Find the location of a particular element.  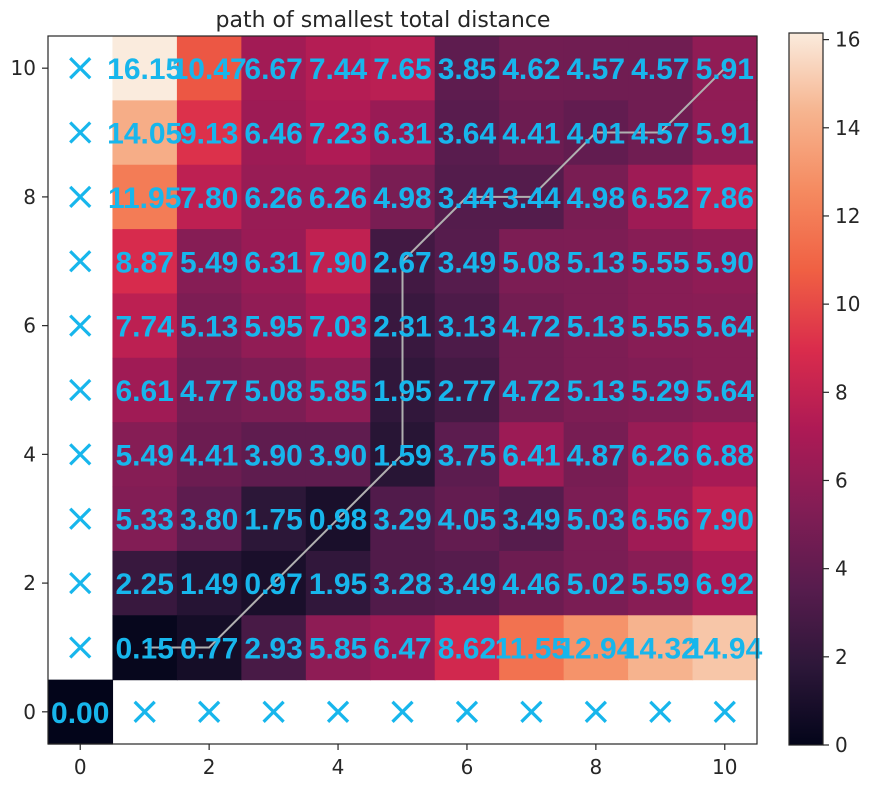

x-tick-label: 0 is located at coordinates (80, 767).